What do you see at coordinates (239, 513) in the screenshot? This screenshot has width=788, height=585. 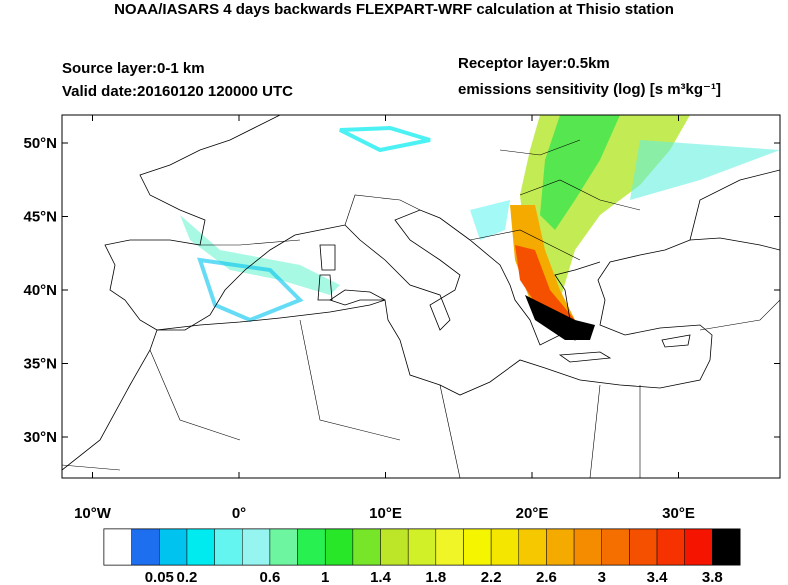 I see `lon-label: 0°` at bounding box center [239, 513].